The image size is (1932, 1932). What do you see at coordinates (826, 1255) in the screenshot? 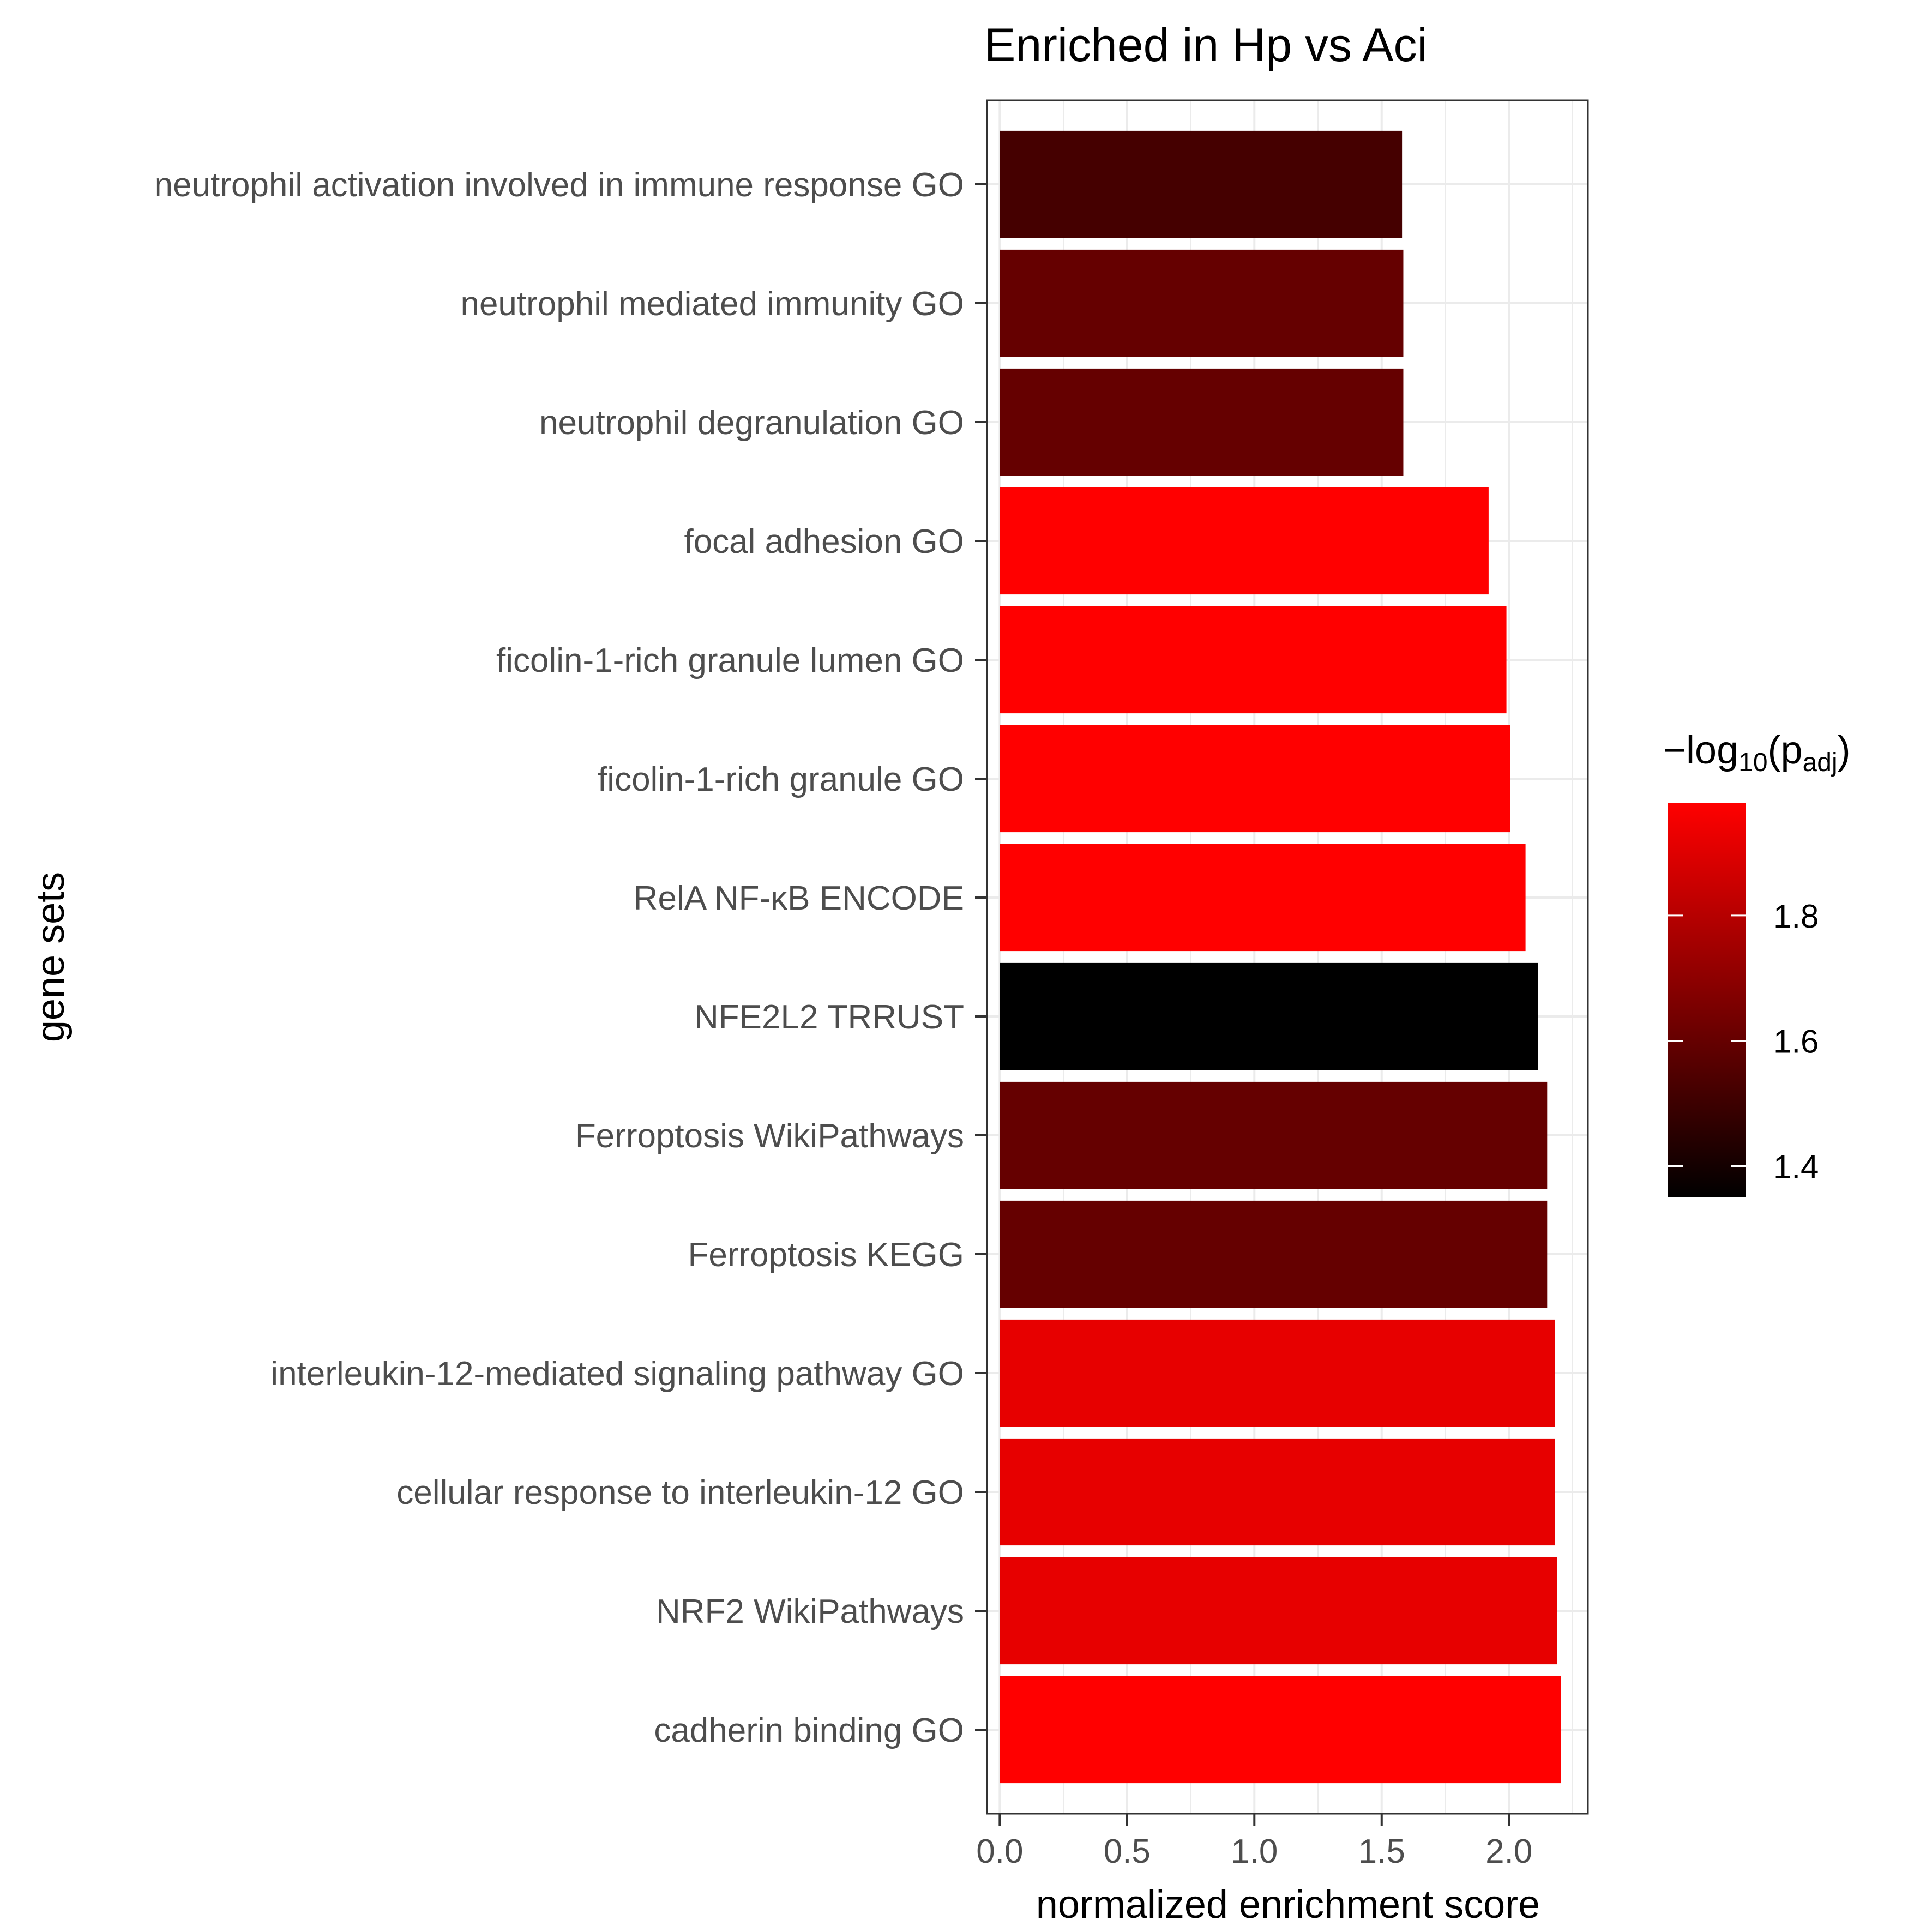
I see `y-tick-label: Ferroptosis KEGG` at bounding box center [826, 1255].